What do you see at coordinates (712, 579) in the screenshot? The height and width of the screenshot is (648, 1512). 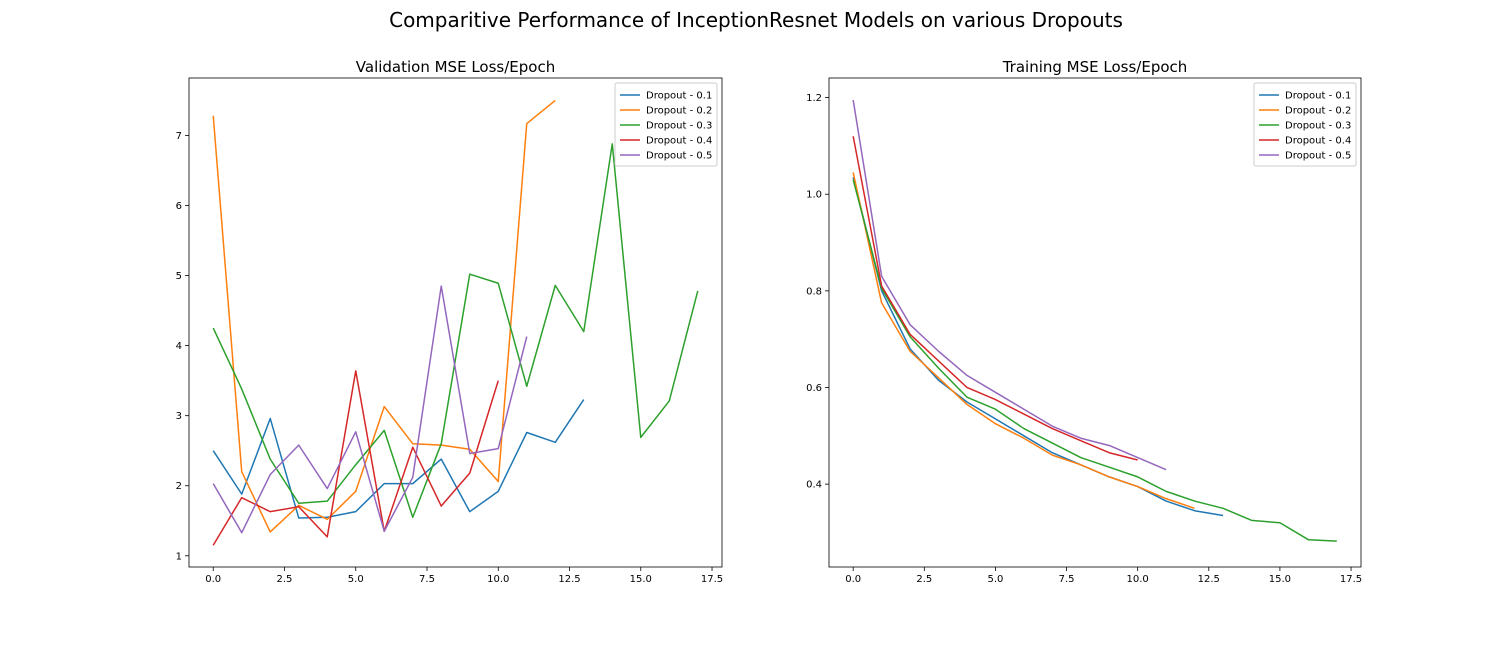 I see `validation-x-tick-label: 17.5` at bounding box center [712, 579].